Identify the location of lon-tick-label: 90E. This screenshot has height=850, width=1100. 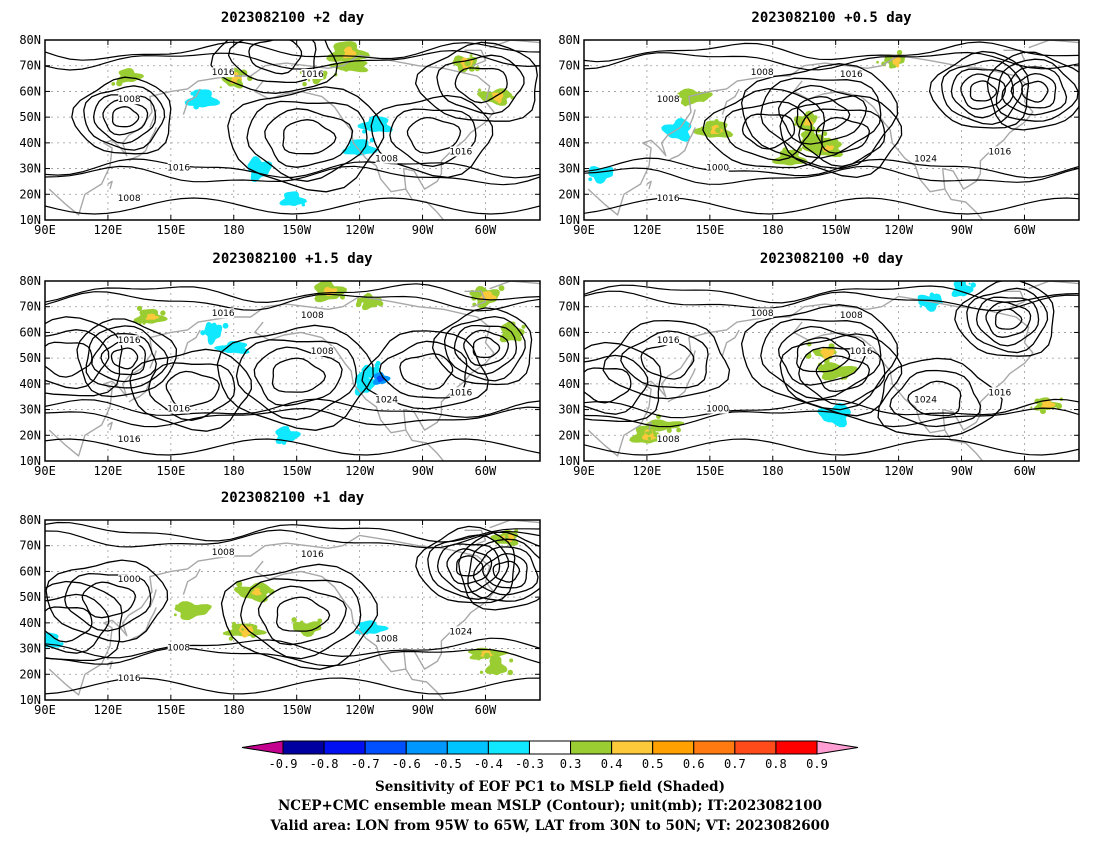
(45, 230).